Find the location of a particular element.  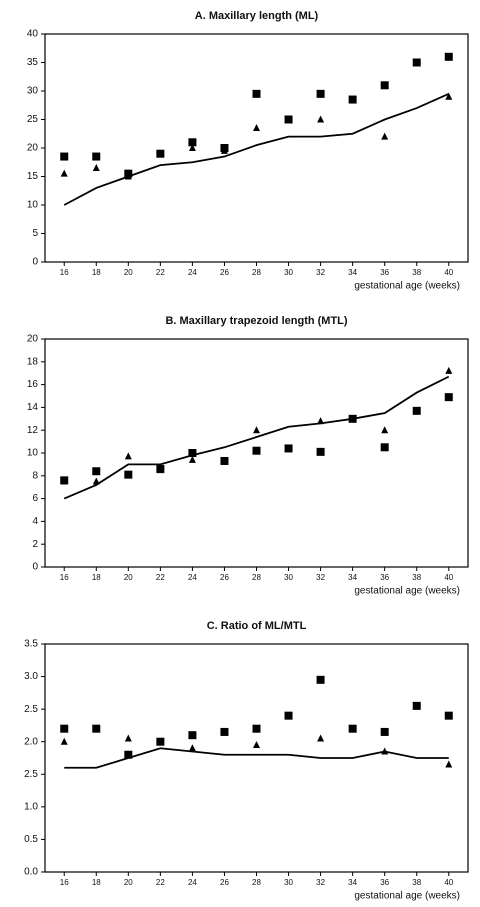

y-tick-label: 18 is located at coordinates (33, 361).